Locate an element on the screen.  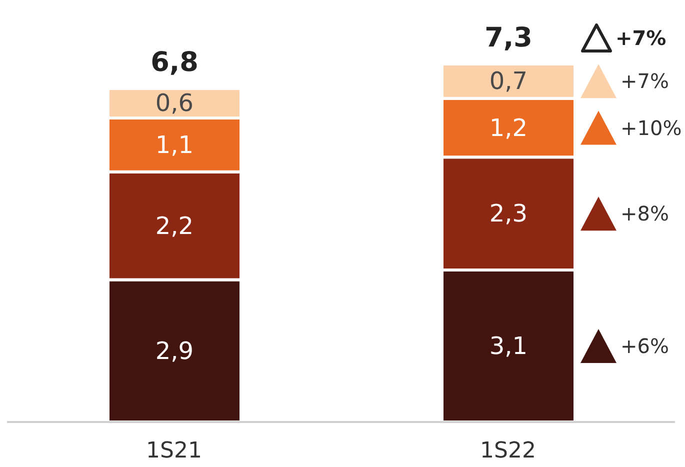
data-label: 1,1 is located at coordinates (174, 144).